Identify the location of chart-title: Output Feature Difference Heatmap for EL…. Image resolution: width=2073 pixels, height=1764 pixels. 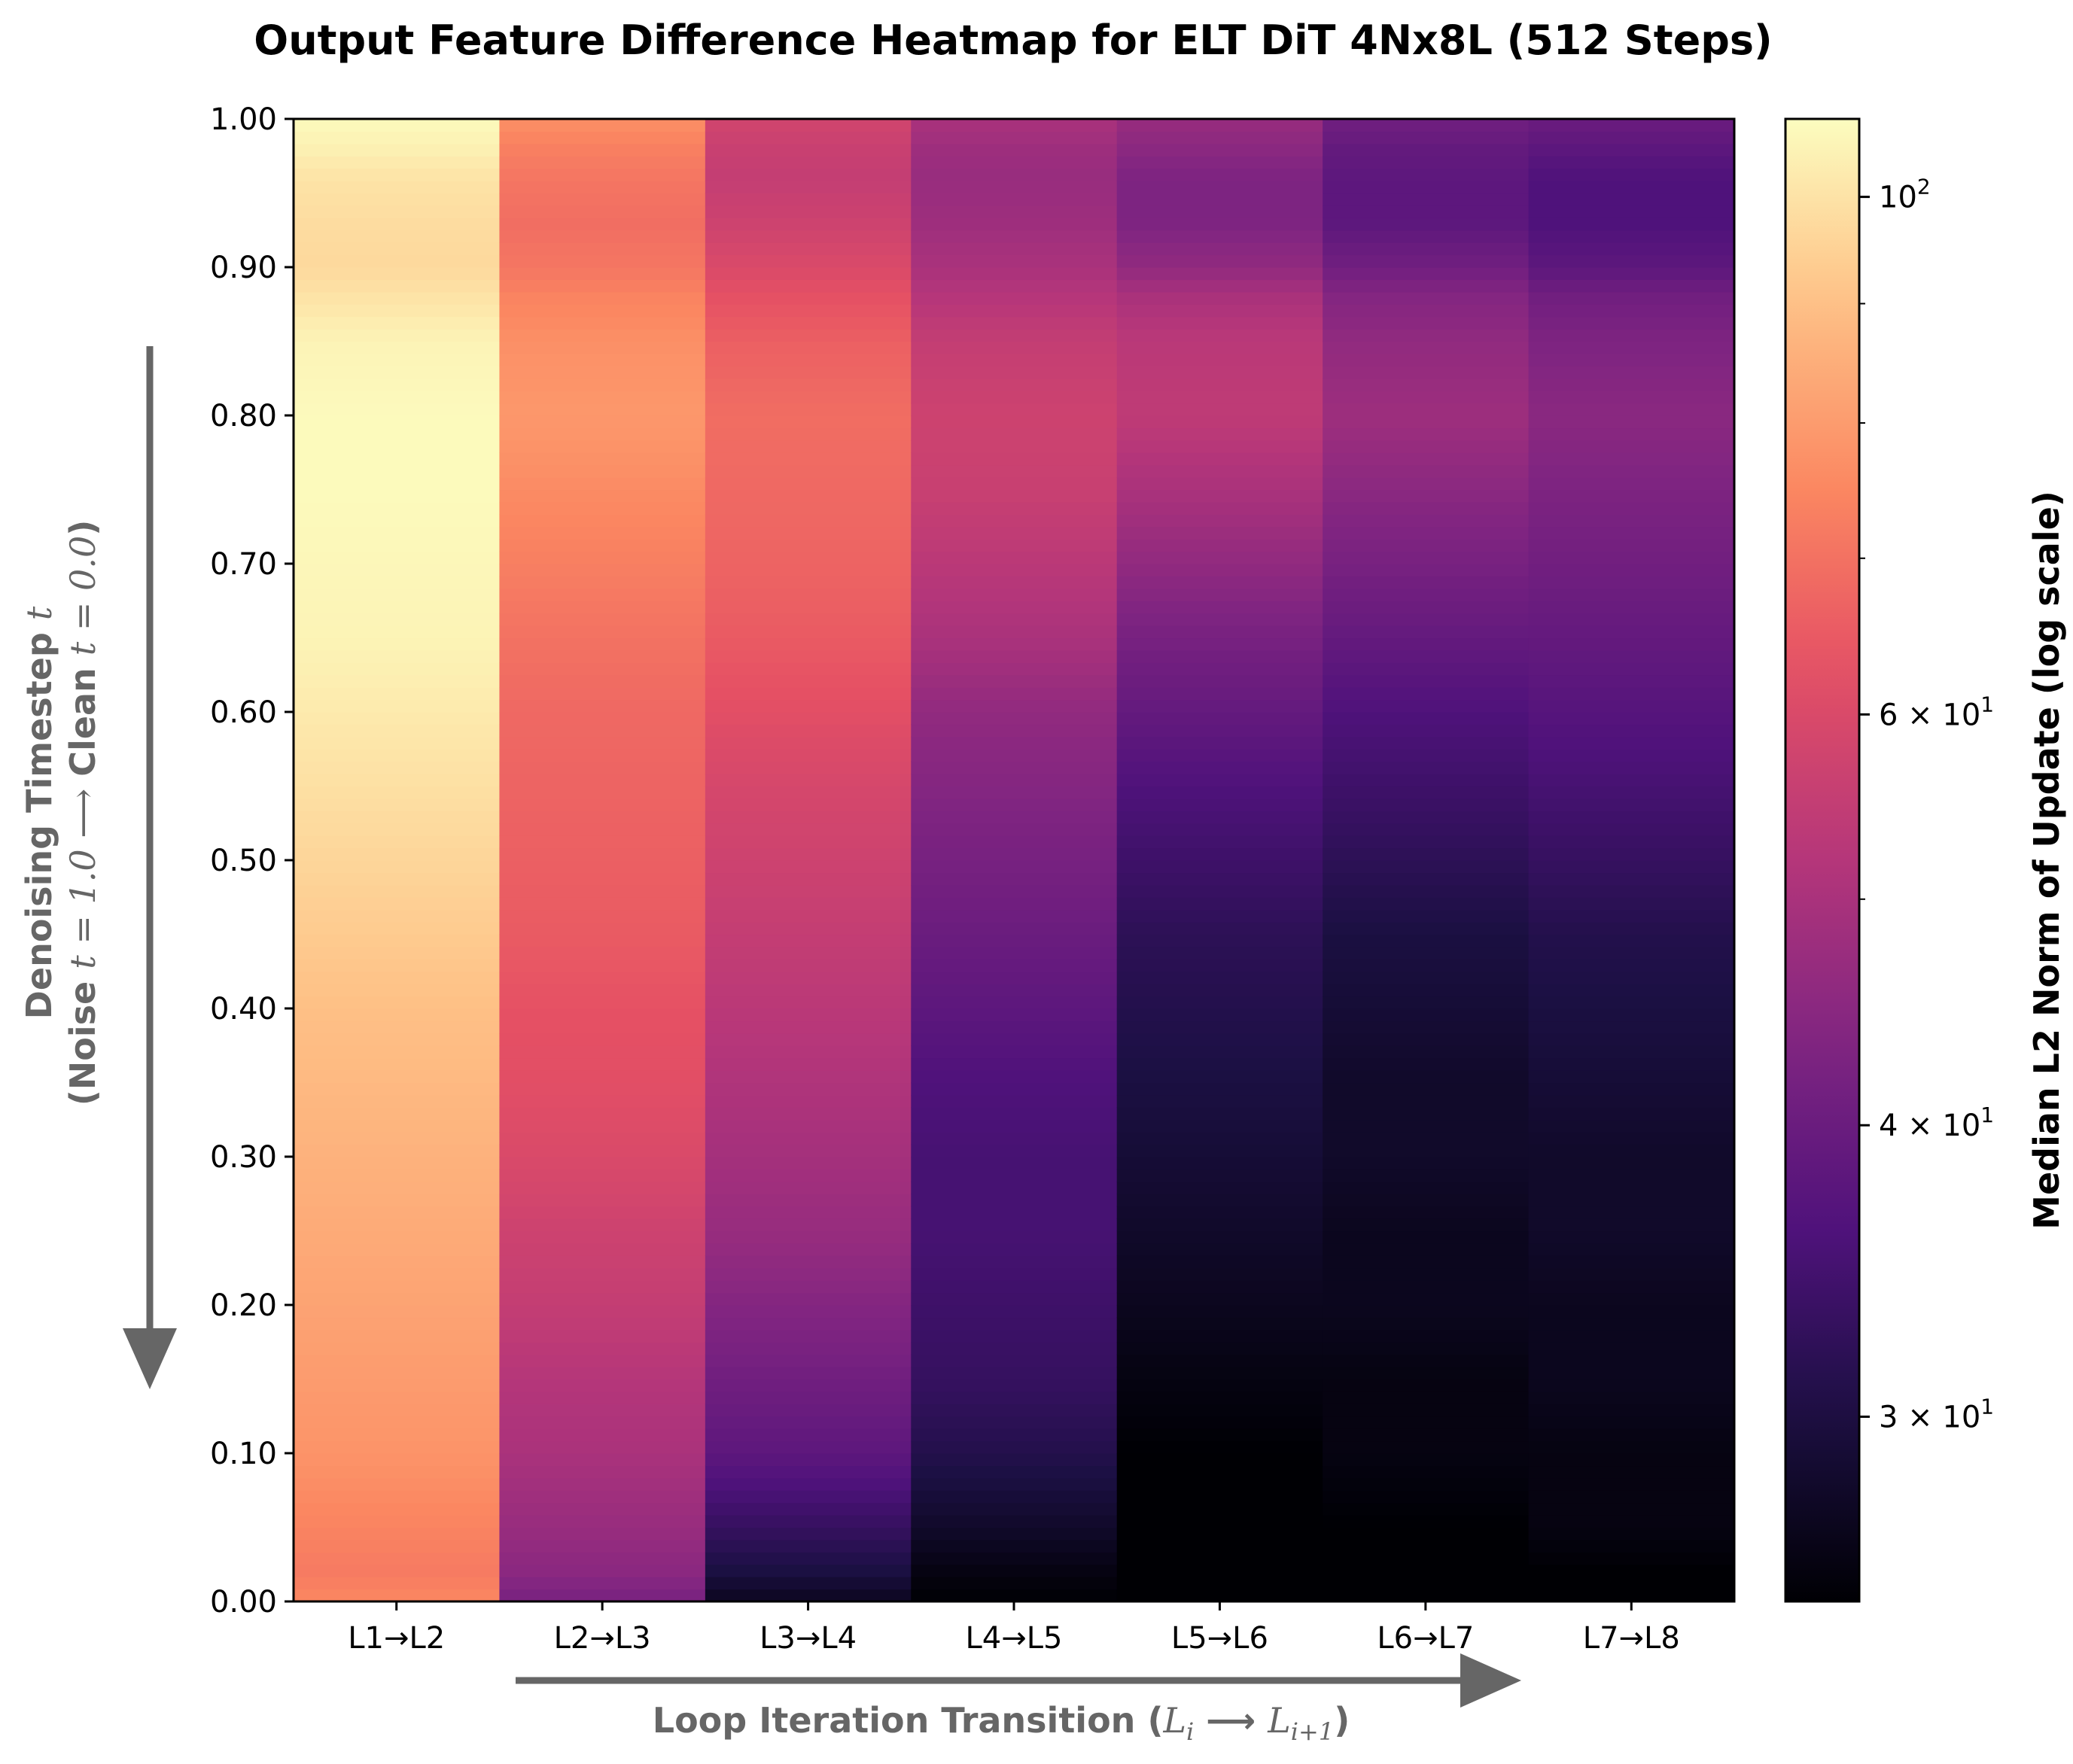
(1013, 41).